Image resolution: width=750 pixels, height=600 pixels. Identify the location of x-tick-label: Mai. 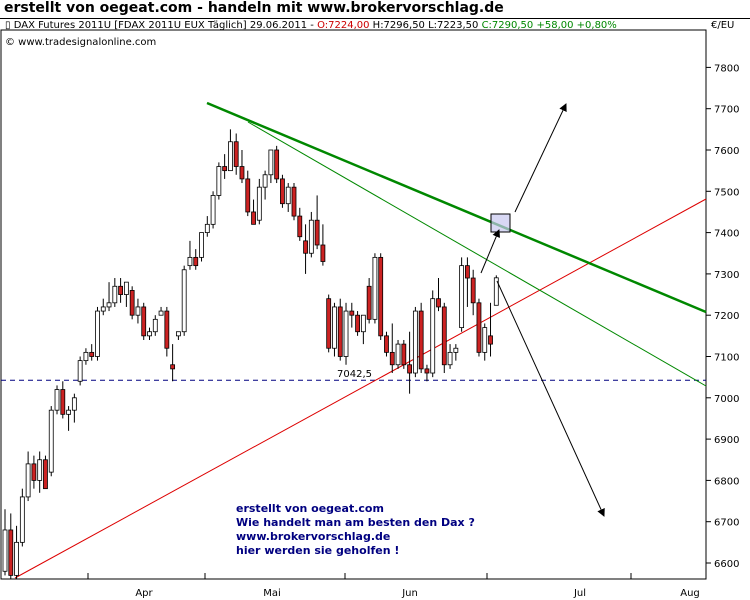
(272, 593).